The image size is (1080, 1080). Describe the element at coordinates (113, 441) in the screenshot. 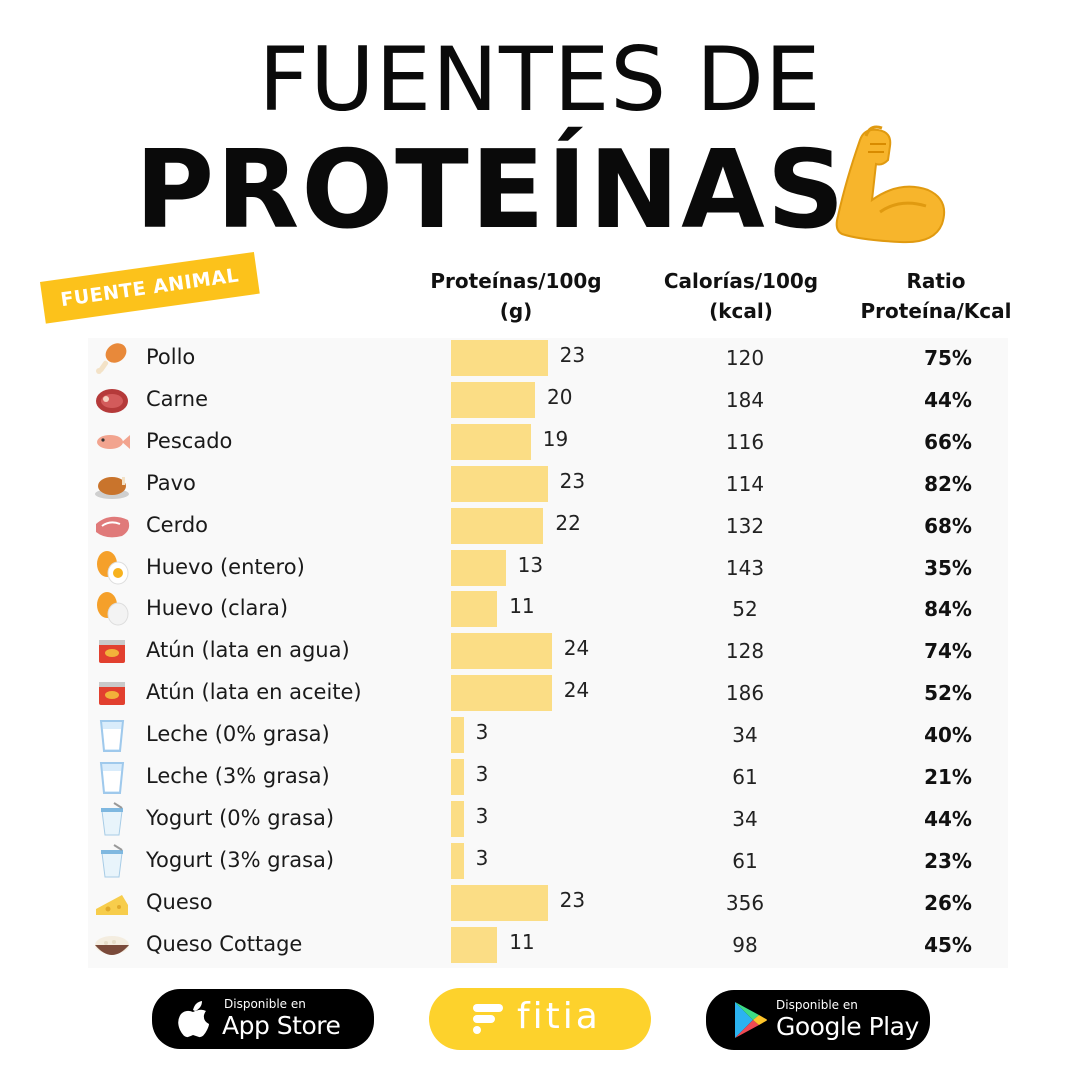

I see `fish-icon` at that location.